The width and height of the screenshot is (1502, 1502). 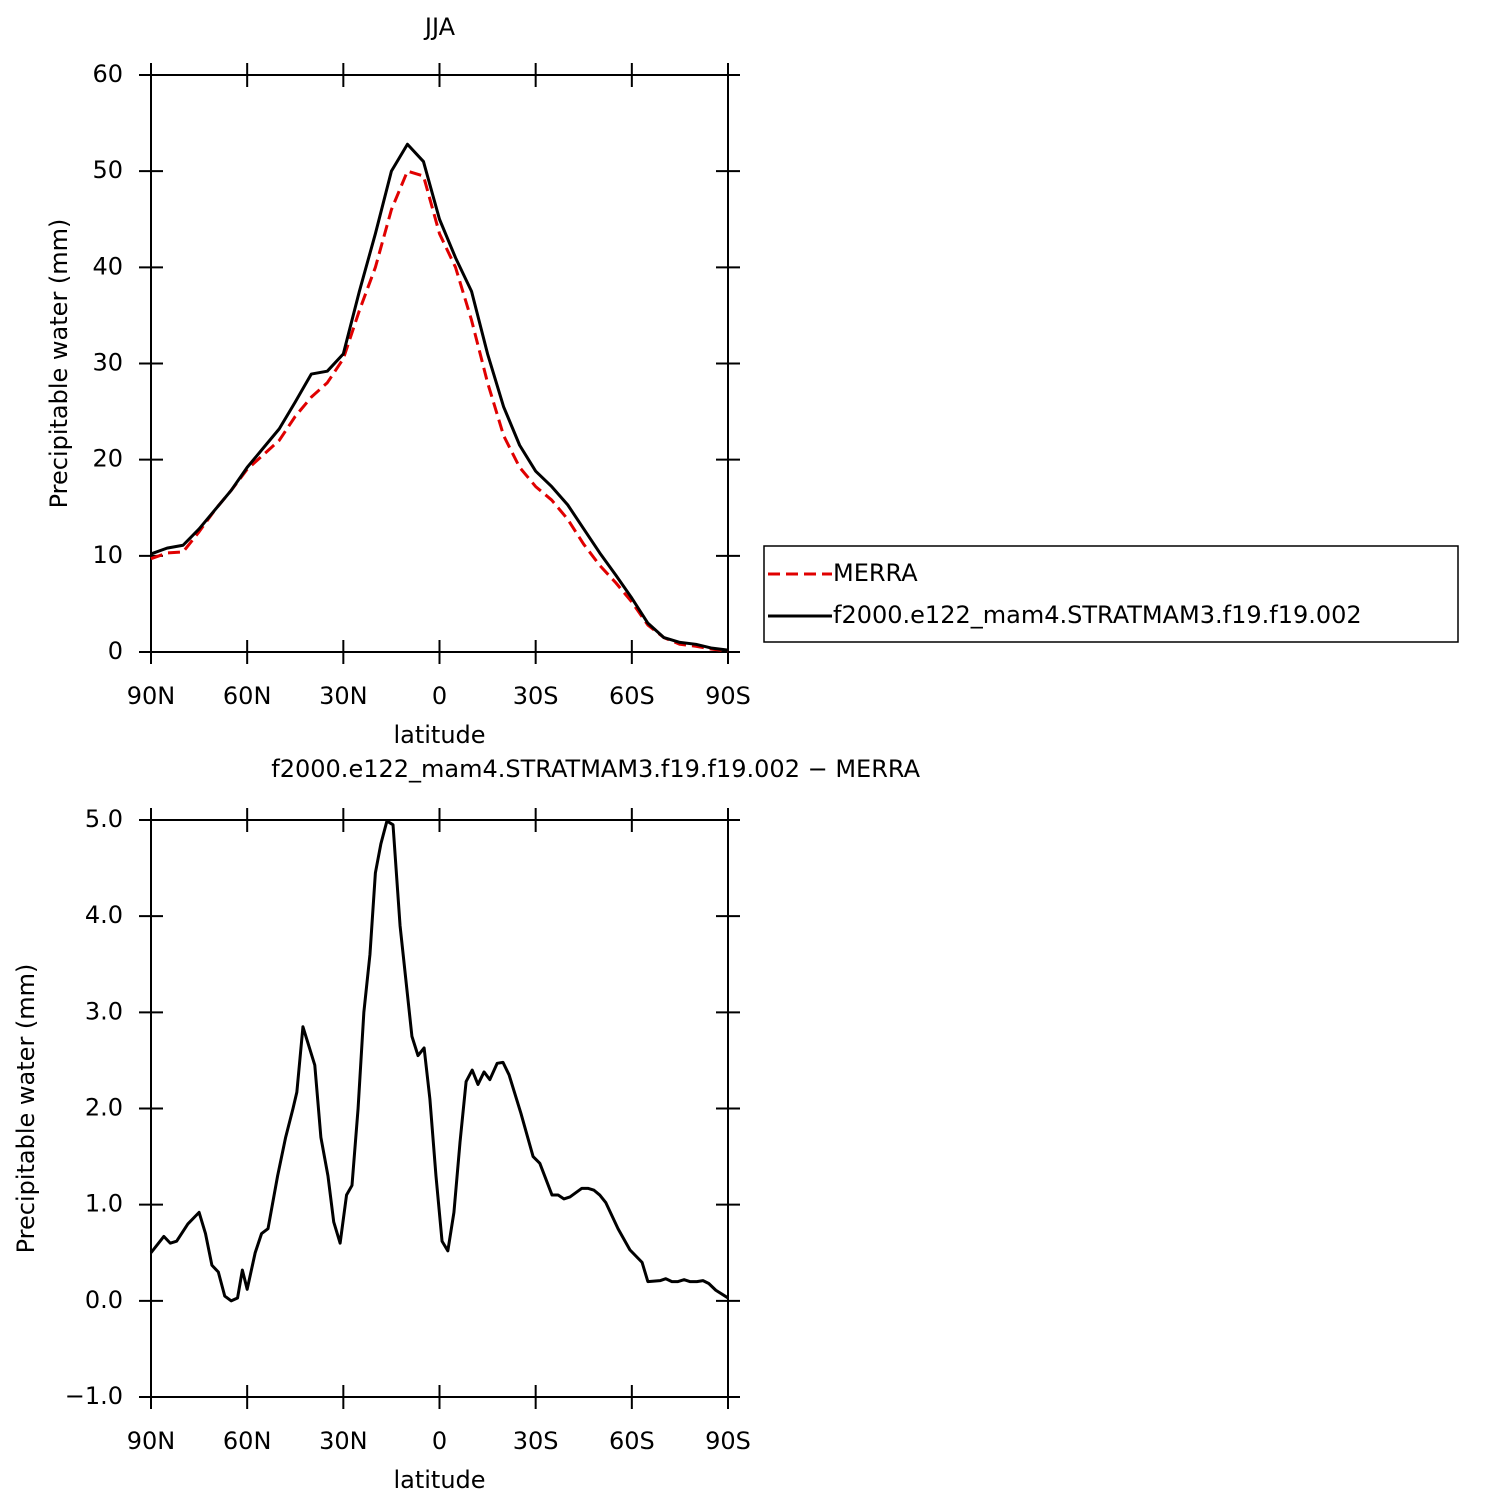 I want to click on y-tick-label: 1.0, so click(x=104, y=1204).